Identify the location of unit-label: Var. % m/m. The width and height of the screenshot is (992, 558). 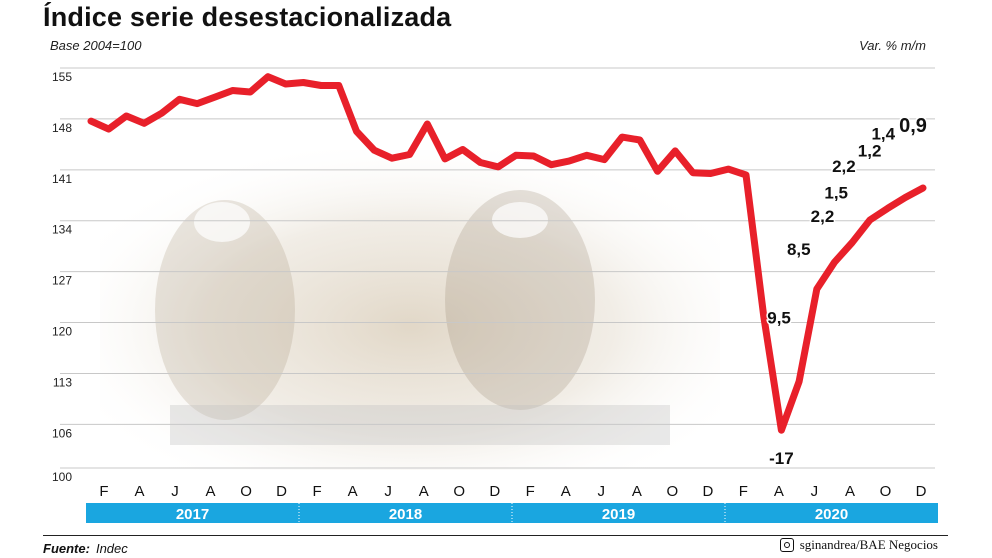
(892, 45).